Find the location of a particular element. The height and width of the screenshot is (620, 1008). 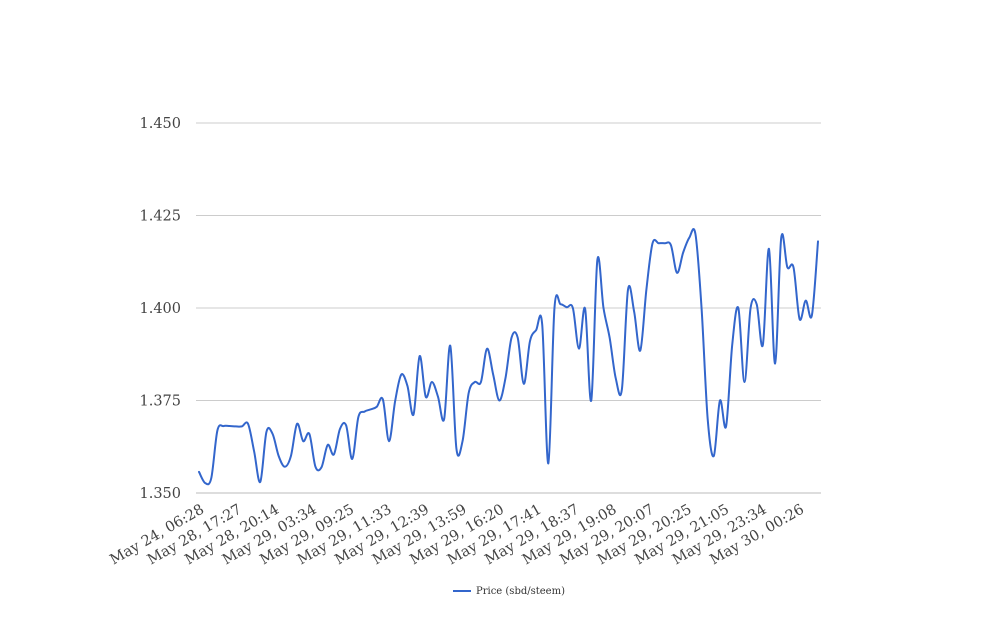

y-tick-label: 1.350 is located at coordinates (160, 494).